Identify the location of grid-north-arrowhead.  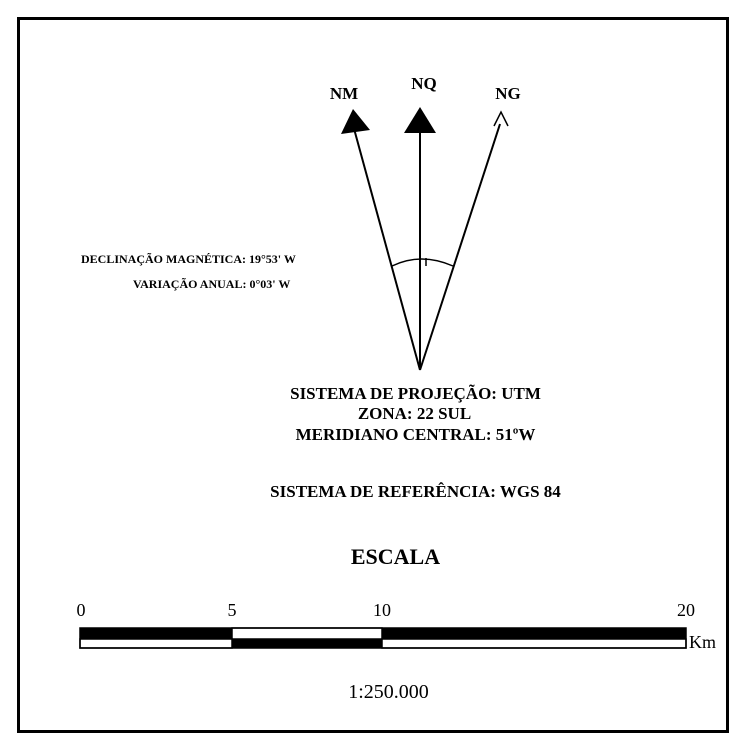
(420, 120).